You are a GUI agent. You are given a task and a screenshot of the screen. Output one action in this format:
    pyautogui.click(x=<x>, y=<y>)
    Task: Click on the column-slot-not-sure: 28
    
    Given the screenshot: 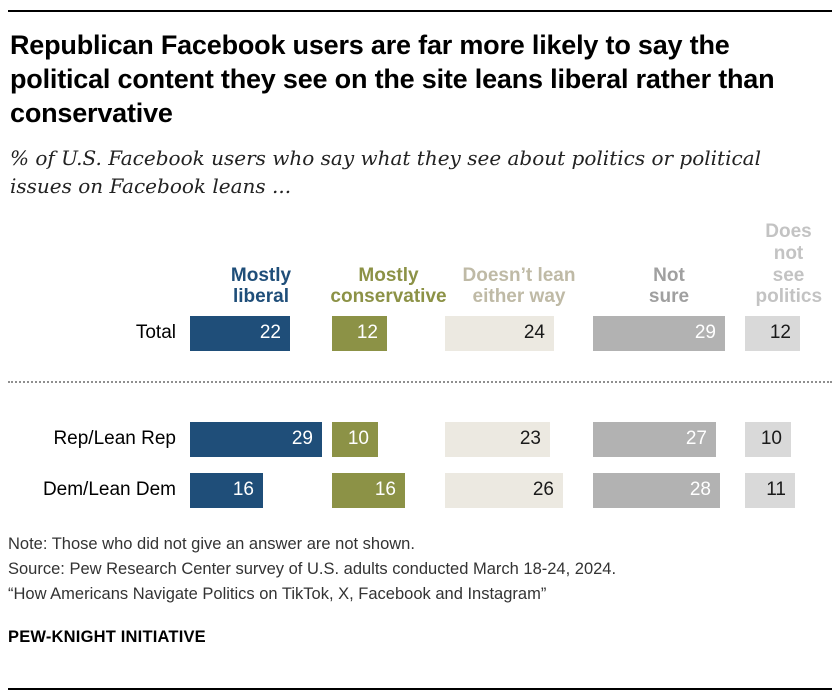 What is the action you would take?
    pyautogui.click(x=669, y=490)
    